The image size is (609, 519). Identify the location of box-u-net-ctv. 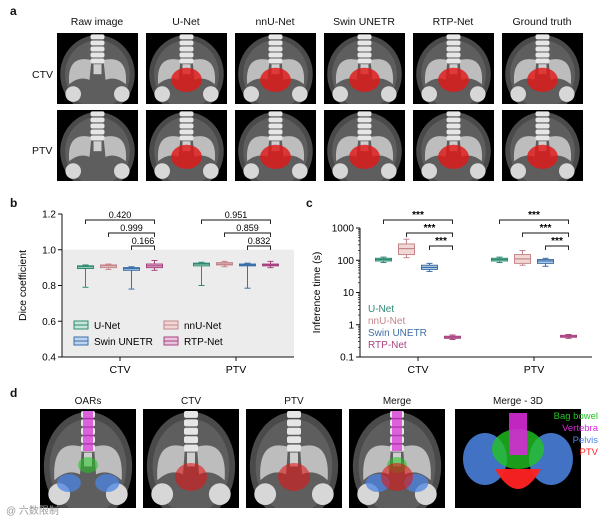
(383, 260).